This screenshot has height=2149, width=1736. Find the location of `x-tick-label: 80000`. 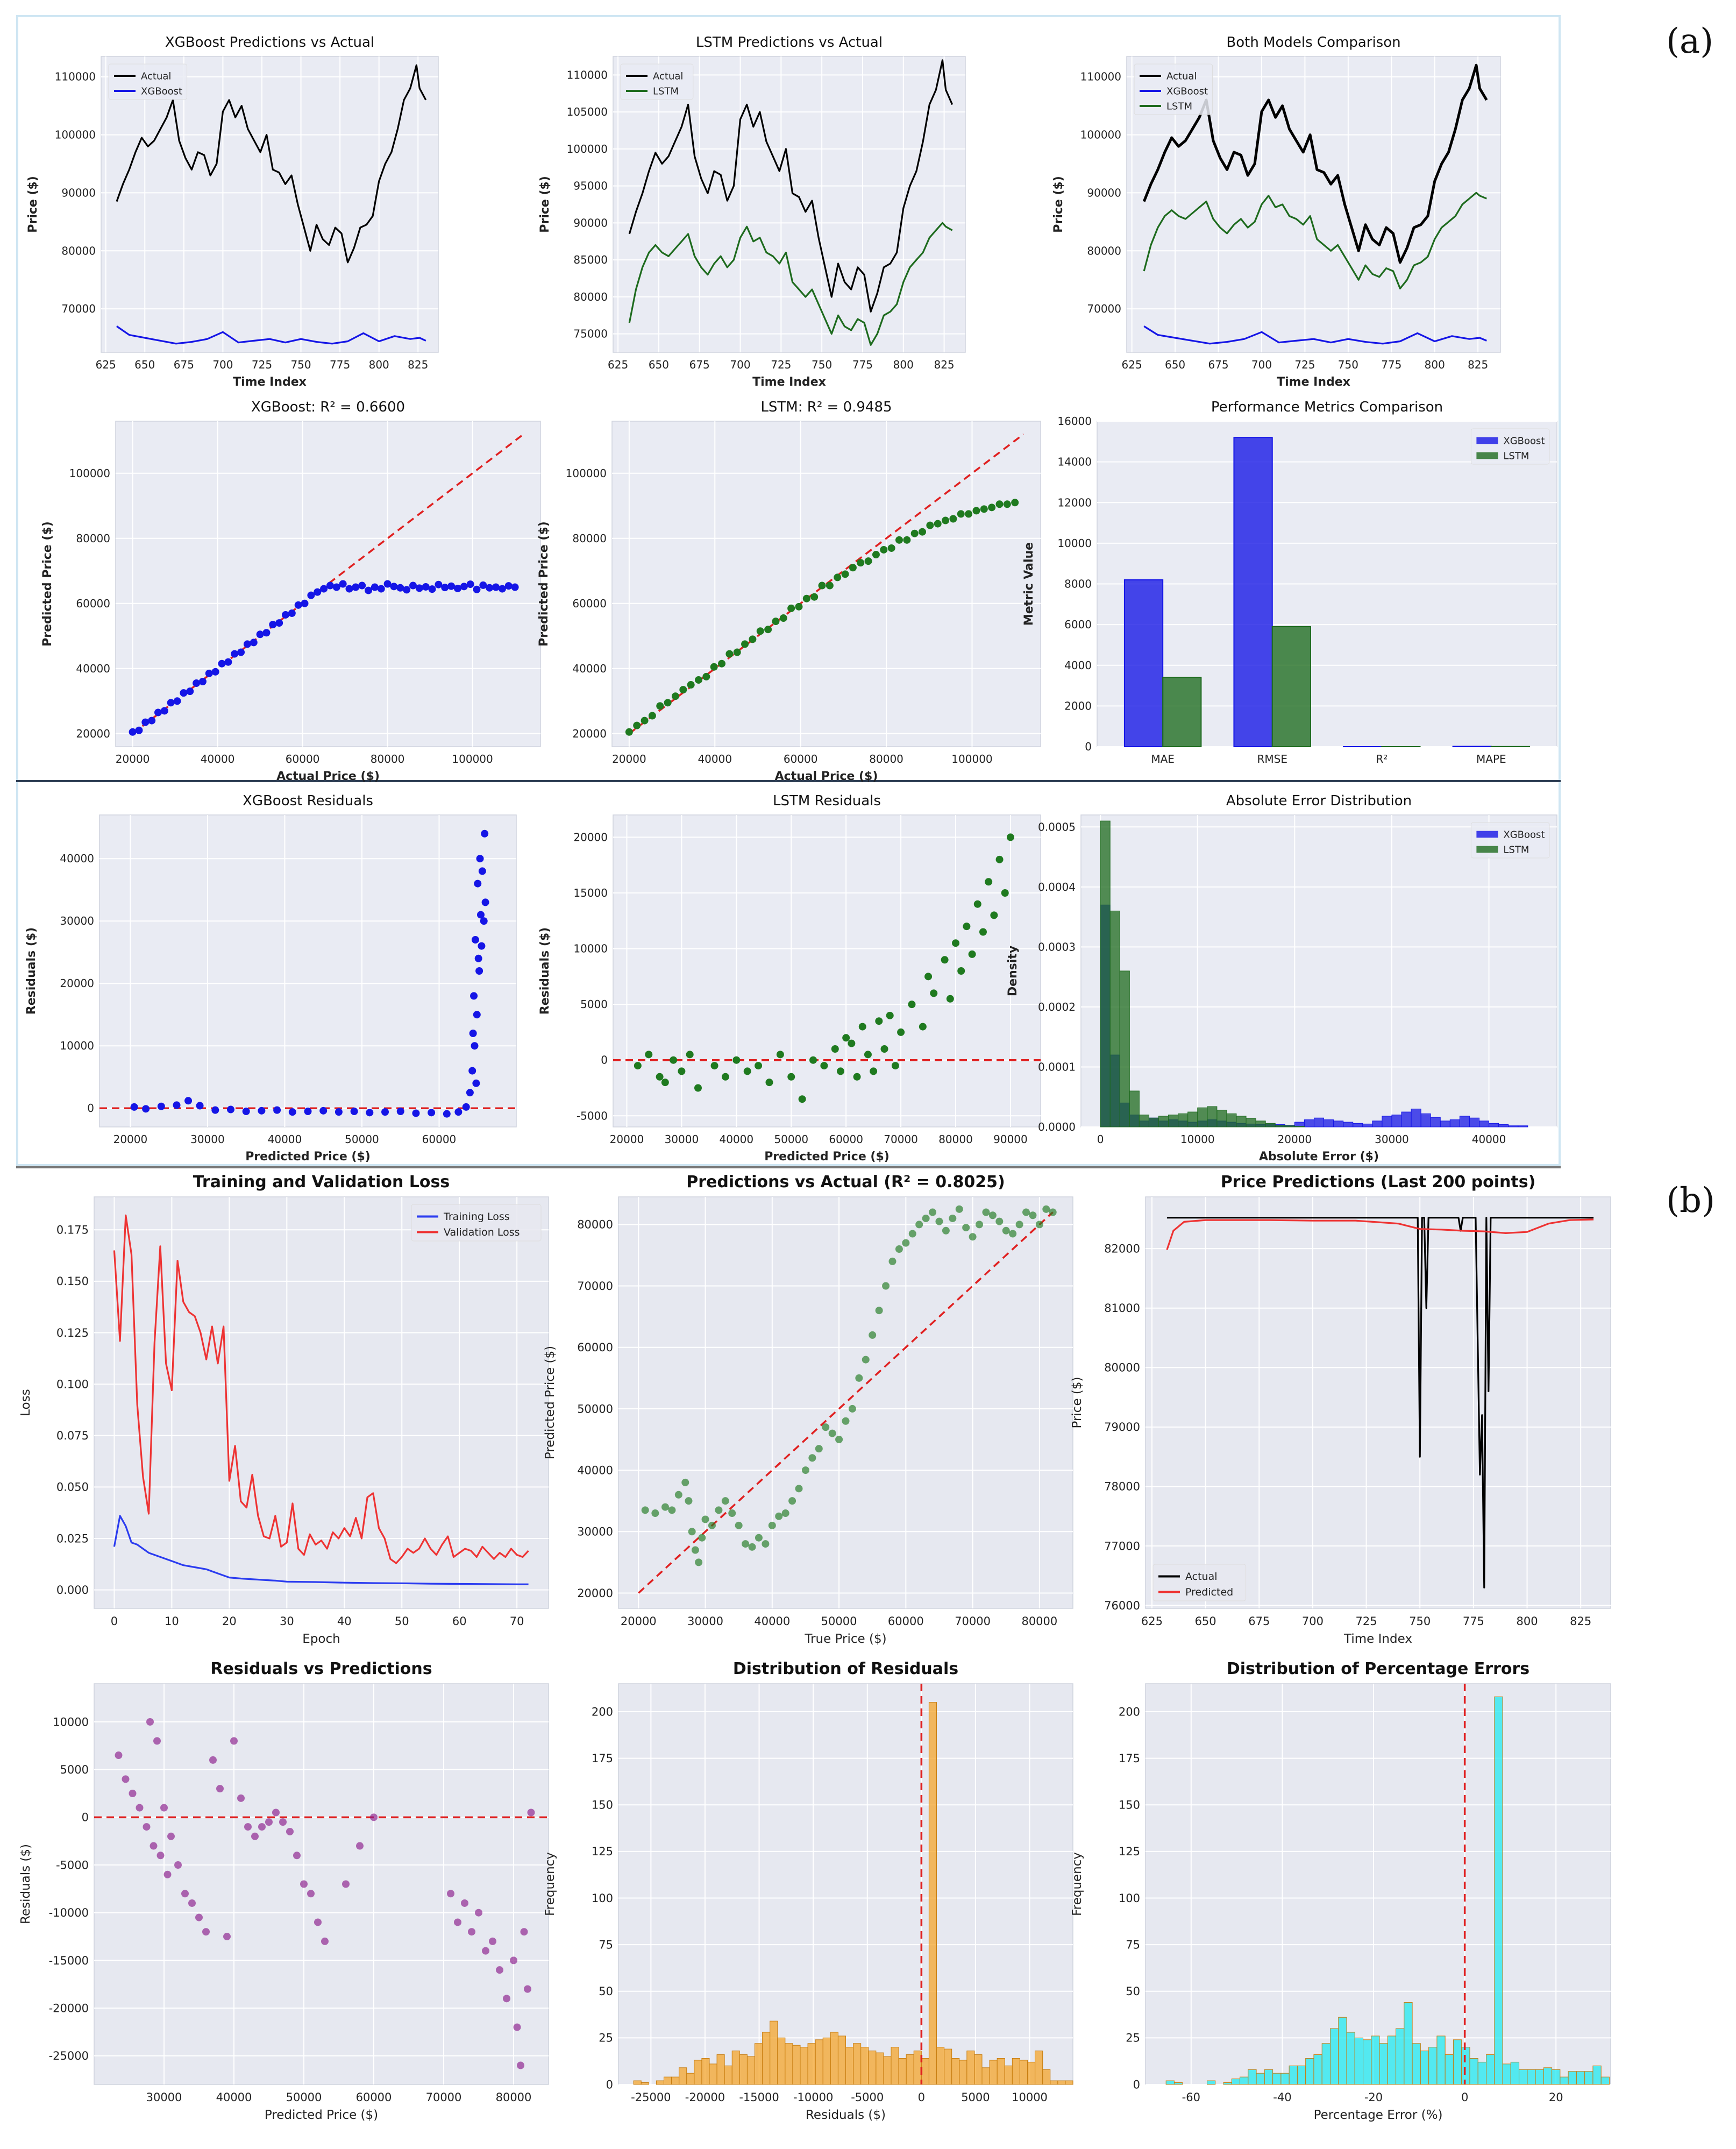

x-tick-label: 80000 is located at coordinates (1039, 1621).